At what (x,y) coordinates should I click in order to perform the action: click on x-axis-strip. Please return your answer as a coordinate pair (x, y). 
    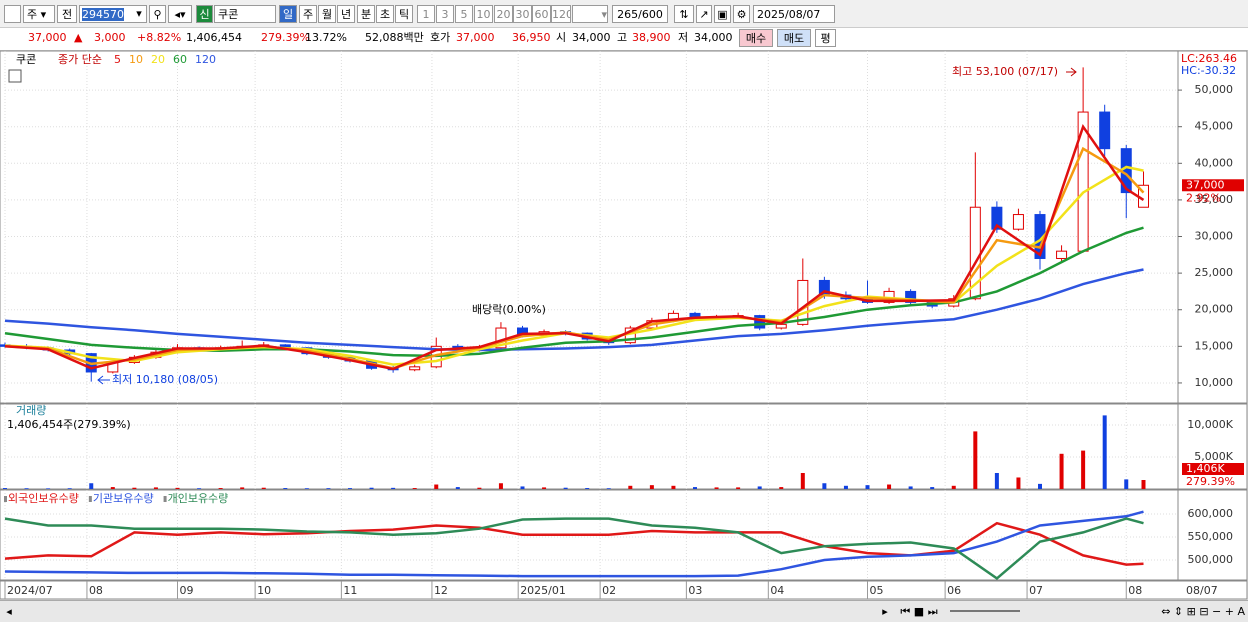
    Looking at the image, I should click on (624, 590).